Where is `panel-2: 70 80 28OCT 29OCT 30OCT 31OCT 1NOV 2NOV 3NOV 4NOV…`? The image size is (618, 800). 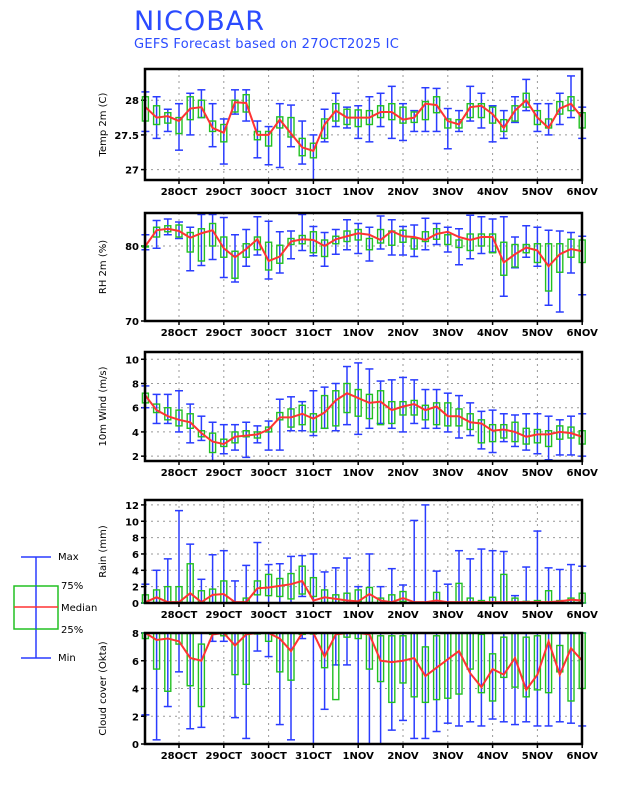
panel-2: 70 80 28OCT 29OCT 30OCT 31OCT 1NOV 2NOV 3NOV 4NOV… is located at coordinates (348, 275).